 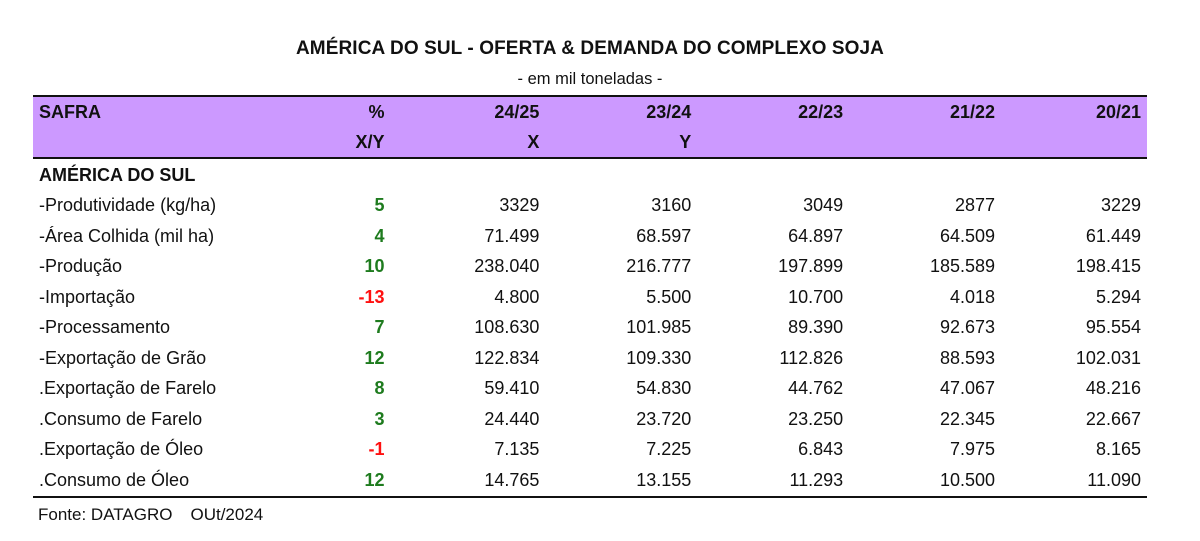 What do you see at coordinates (671, 205) in the screenshot?
I see `row-value: 3160` at bounding box center [671, 205].